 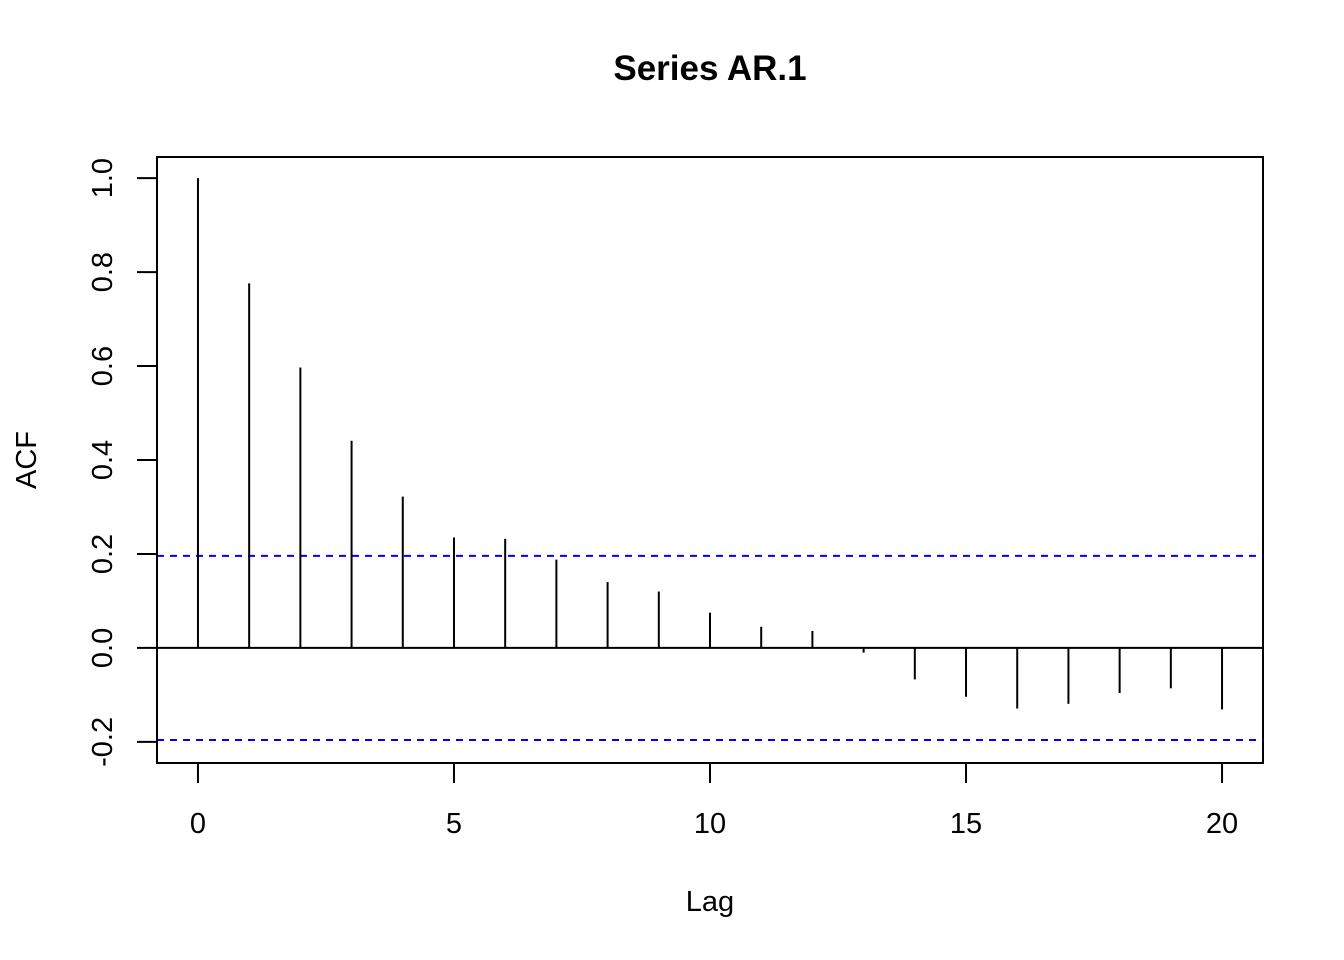 I want to click on y-tick-label: 1.0, so click(x=103, y=178).